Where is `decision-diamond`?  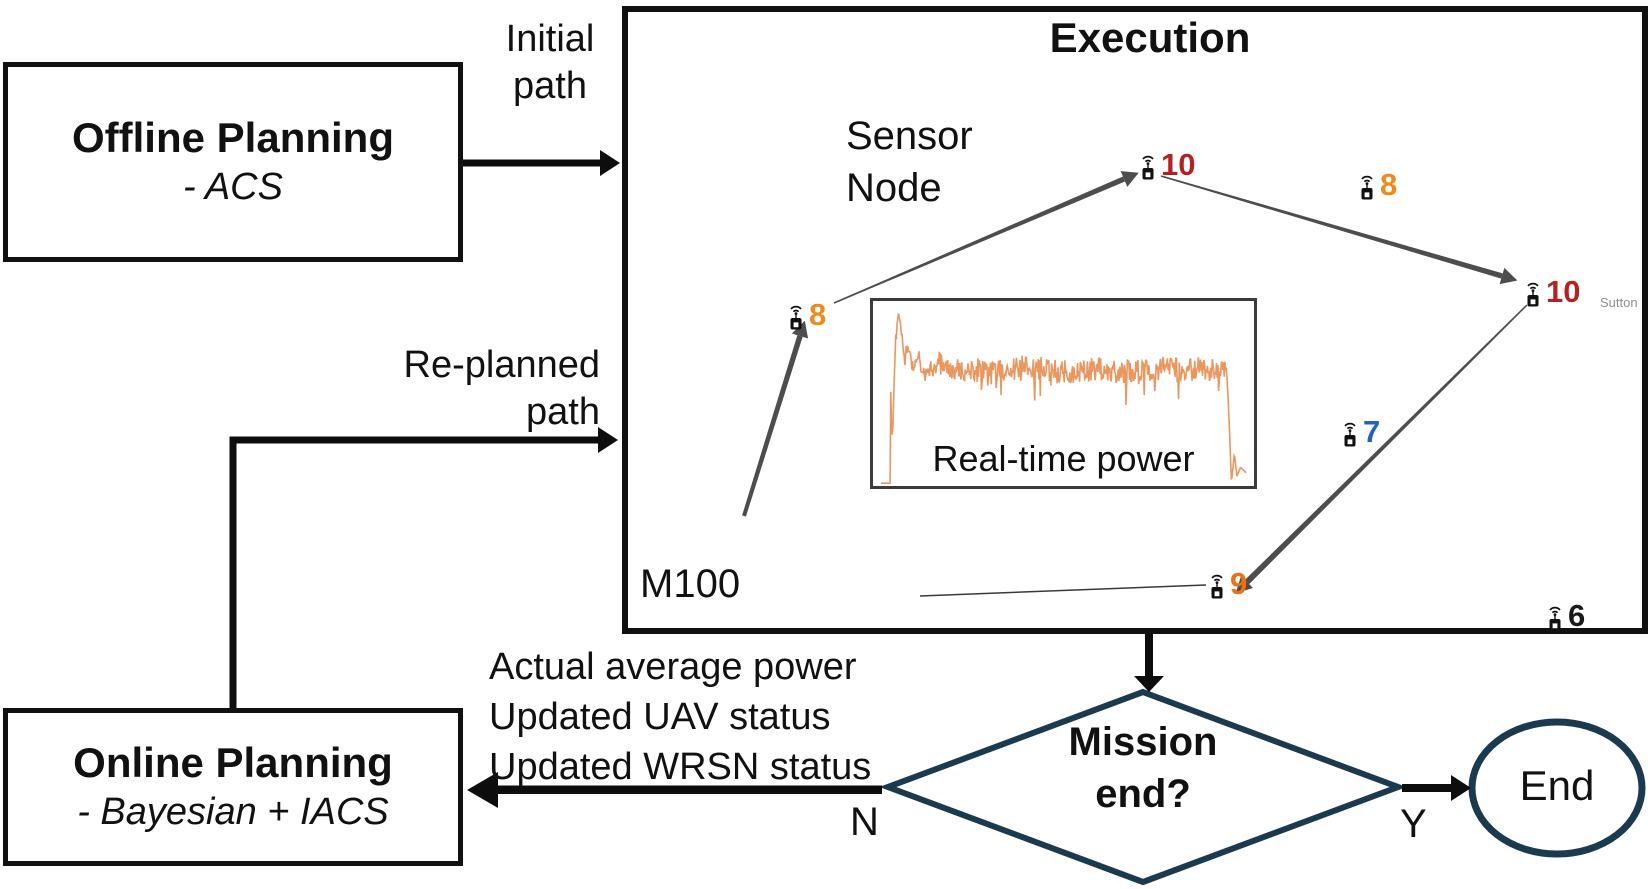
decision-diamond is located at coordinates (1143, 787).